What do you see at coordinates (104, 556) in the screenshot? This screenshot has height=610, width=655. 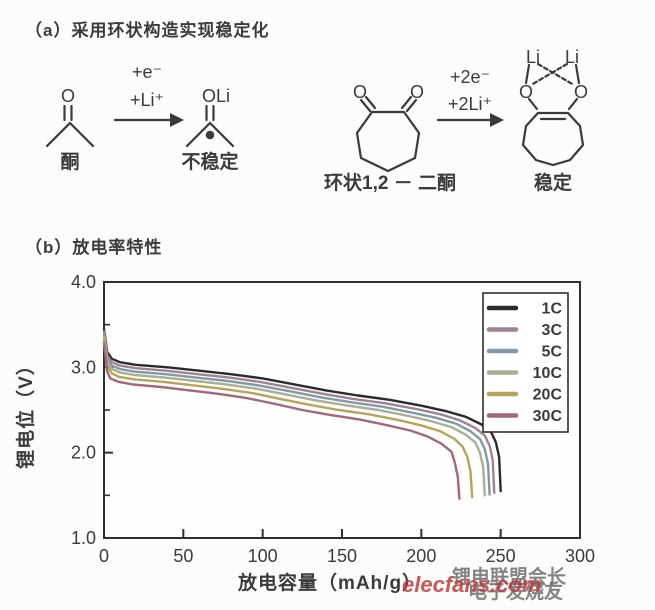 I see `x-tick-label: 0` at bounding box center [104, 556].